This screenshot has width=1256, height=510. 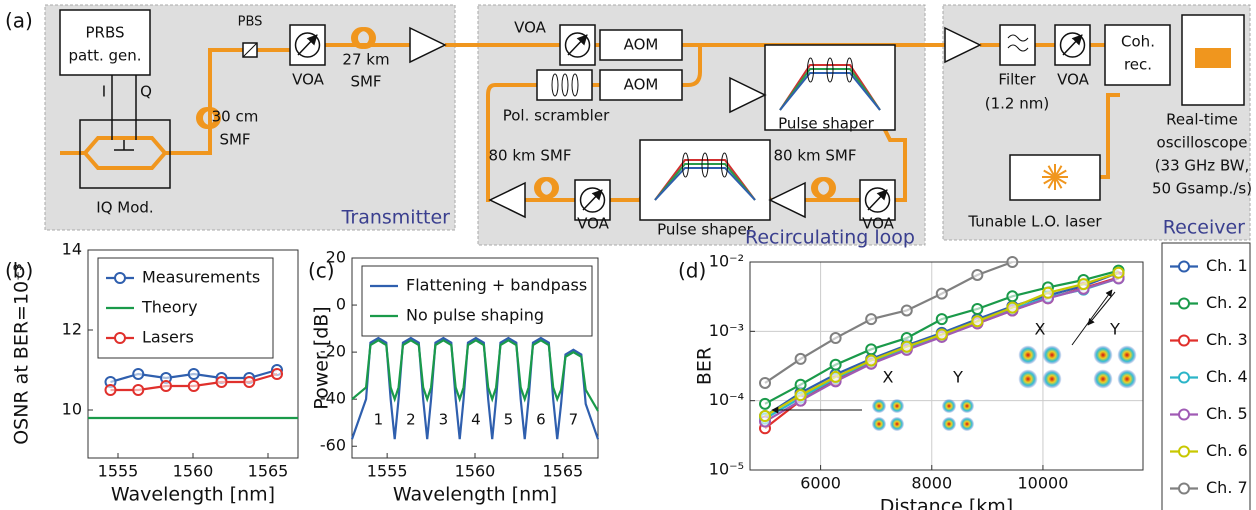 What do you see at coordinates (1017, 80) in the screenshot?
I see `label: Filter` at bounding box center [1017, 80].